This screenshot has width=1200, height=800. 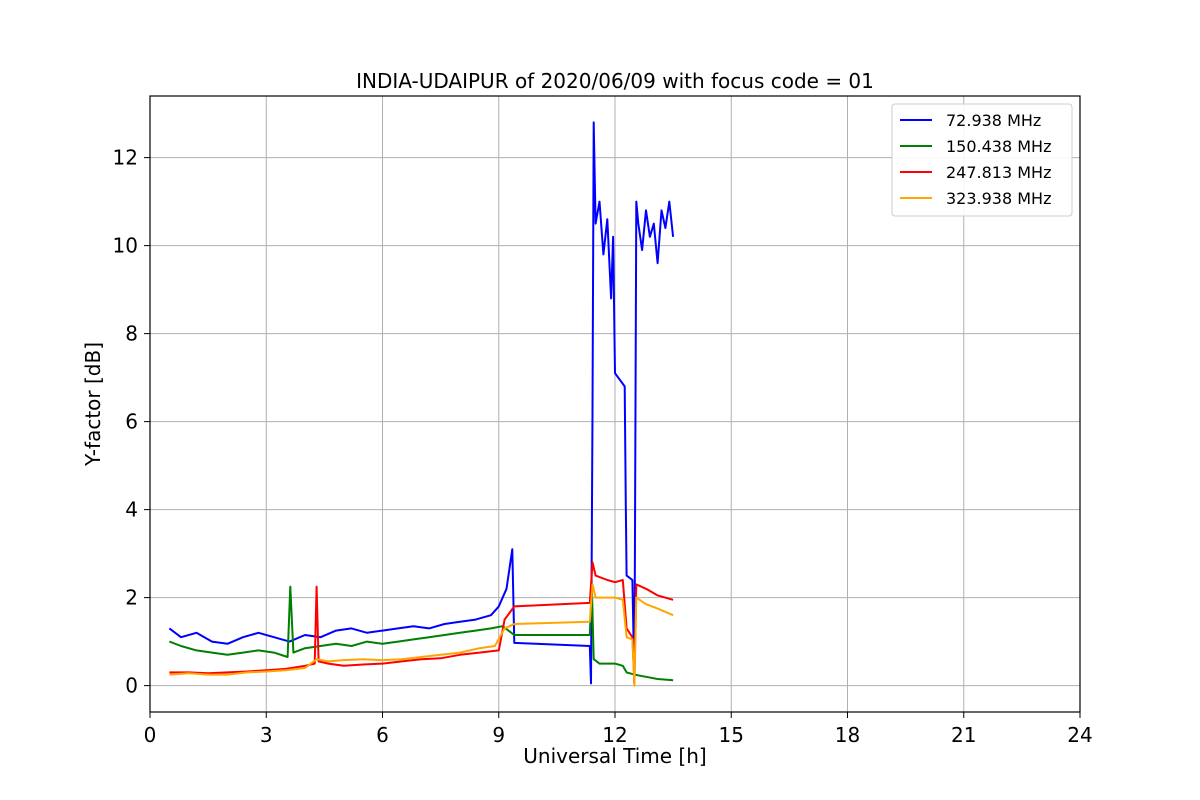 What do you see at coordinates (131, 510) in the screenshot?
I see `y-tick-label: 4` at bounding box center [131, 510].